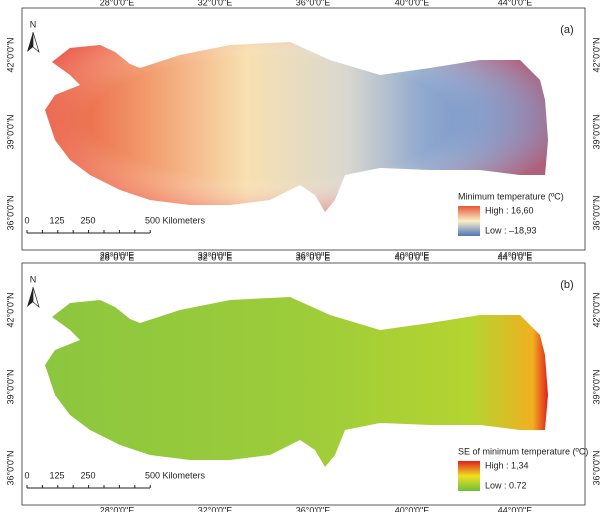 This screenshot has height=517, width=608. I want to click on legend-high: High : 1,34, so click(507, 465).